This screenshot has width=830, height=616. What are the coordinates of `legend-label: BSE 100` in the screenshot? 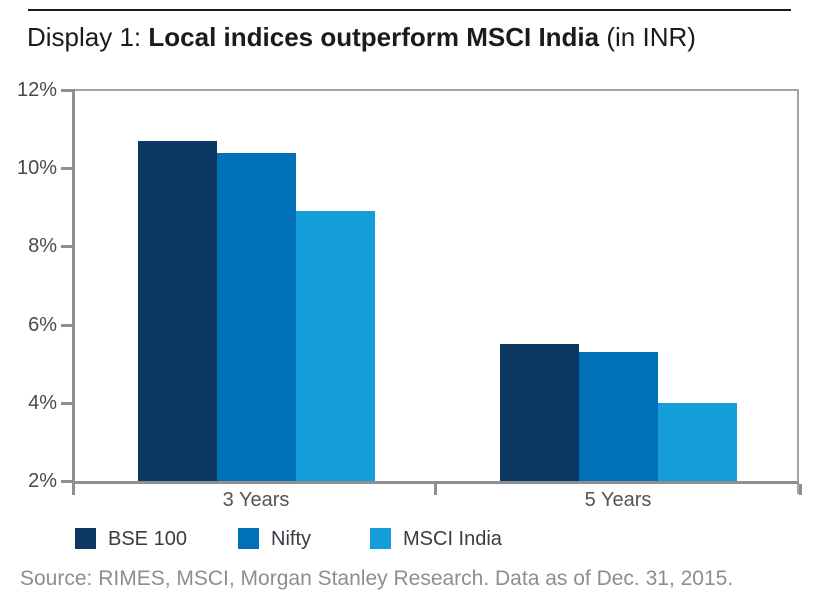 It's located at (147, 539).